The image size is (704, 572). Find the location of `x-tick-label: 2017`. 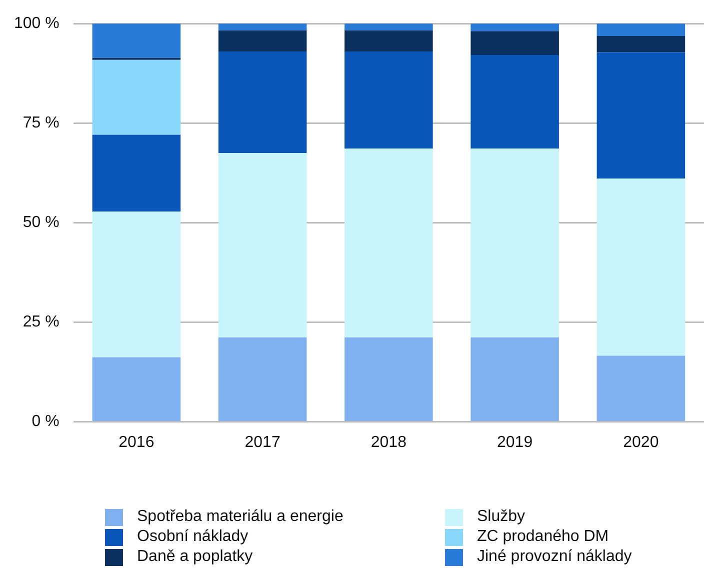

x-tick-label: 2017 is located at coordinates (262, 442).